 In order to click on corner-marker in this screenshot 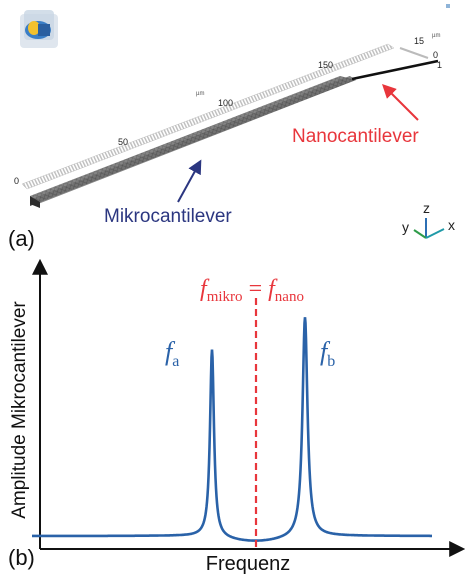, I will do `click(448, 6)`.